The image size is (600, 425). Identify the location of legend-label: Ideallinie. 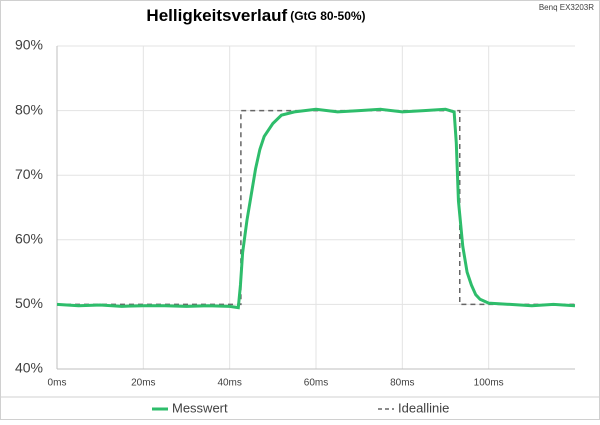
(423, 407).